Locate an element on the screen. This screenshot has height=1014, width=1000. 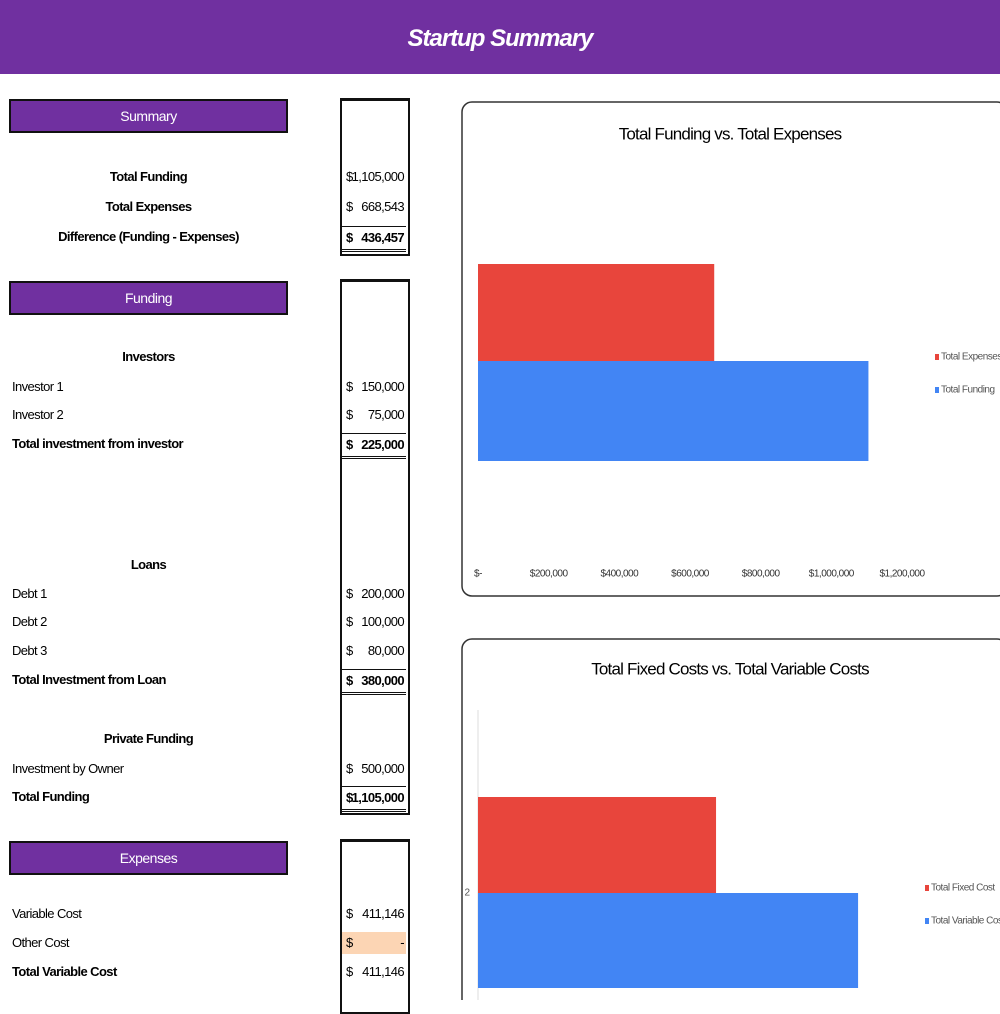
value-cell: $75,000 is located at coordinates (374, 415).